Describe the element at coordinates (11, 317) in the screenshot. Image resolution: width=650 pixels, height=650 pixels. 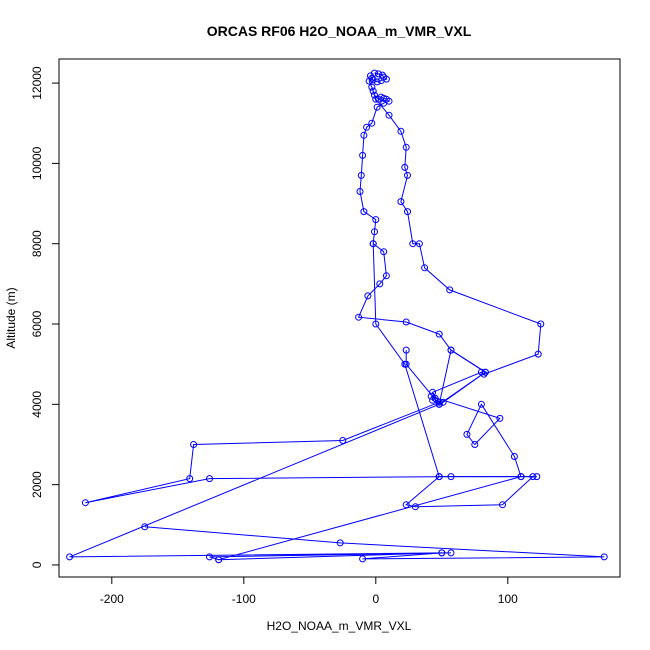
I see `y-axis-label: Altitude (m)` at that location.